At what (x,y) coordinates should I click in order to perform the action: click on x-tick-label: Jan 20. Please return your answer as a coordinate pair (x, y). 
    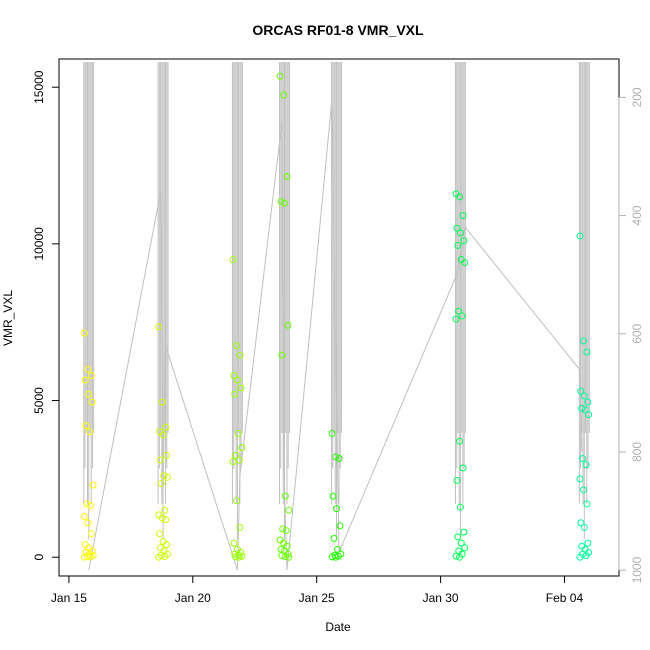
    Looking at the image, I should click on (193, 598).